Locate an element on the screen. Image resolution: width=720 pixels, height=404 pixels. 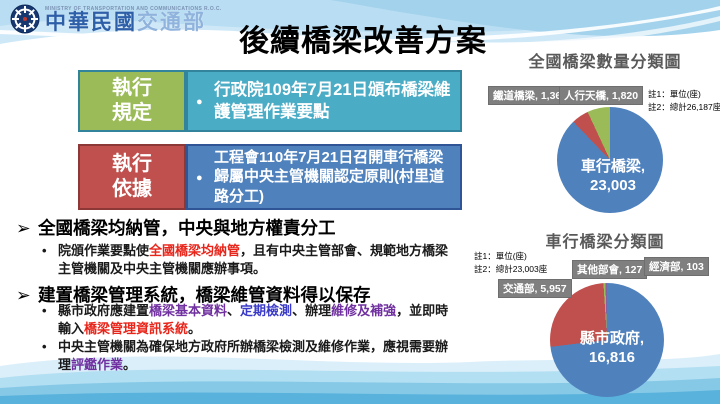
chart2-label-motc: 交通部, 5,957 is located at coordinates (535, 288).